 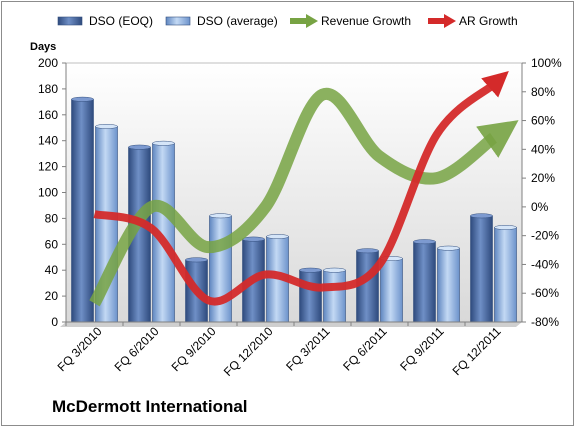 I want to click on left-tick-label-60: 60, so click(x=52, y=244).